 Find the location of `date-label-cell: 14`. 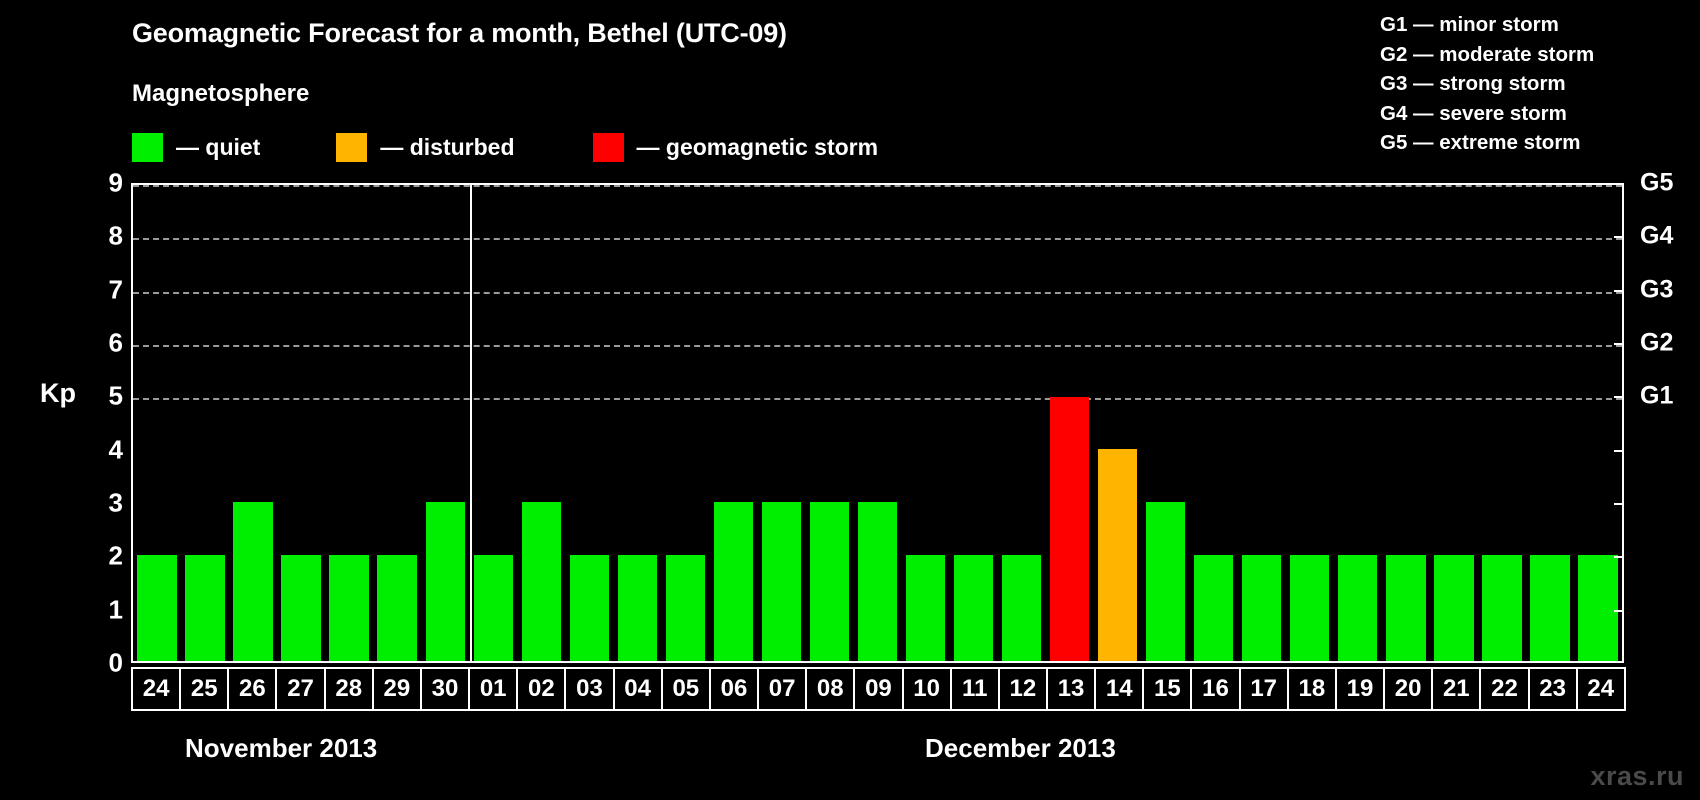

date-label-cell: 14 is located at coordinates (1119, 689).